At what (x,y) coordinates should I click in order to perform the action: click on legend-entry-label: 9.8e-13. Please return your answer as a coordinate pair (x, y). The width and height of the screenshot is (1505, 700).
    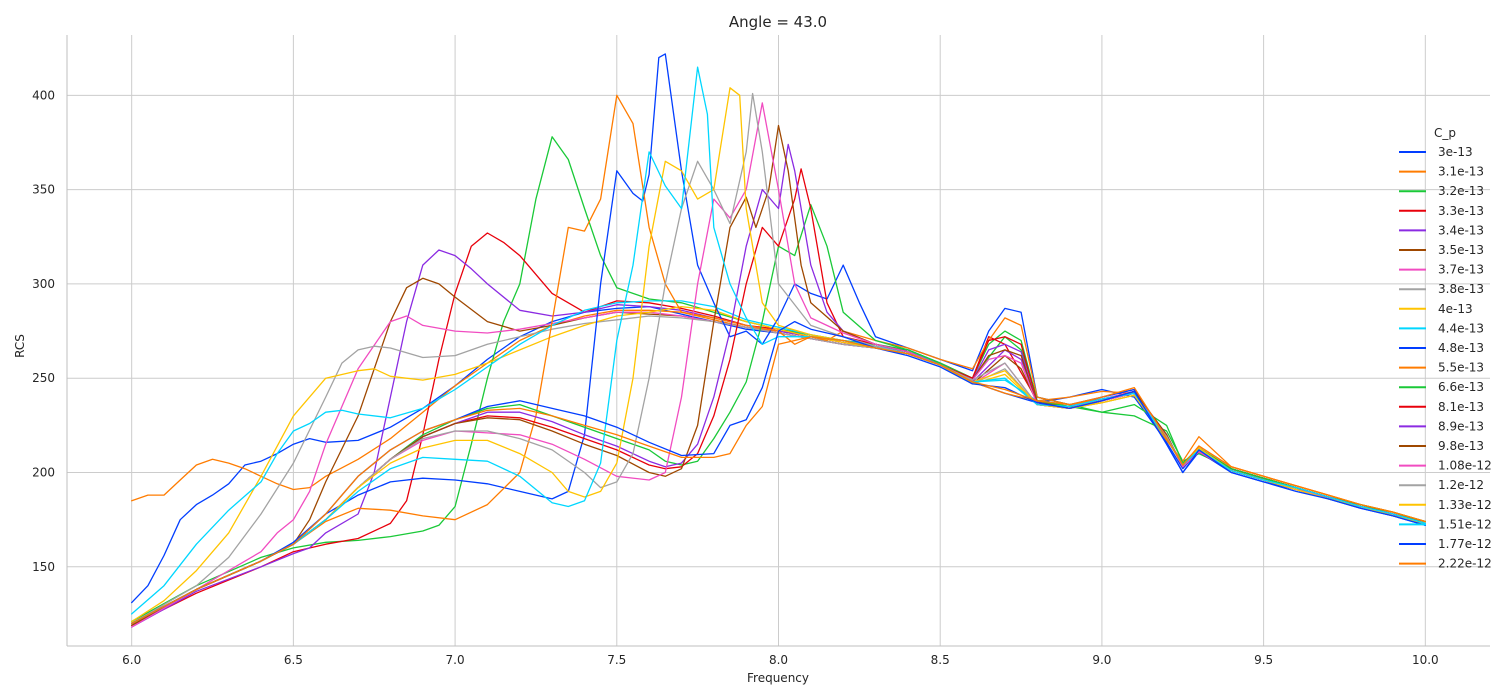
    Looking at the image, I should click on (1461, 446).